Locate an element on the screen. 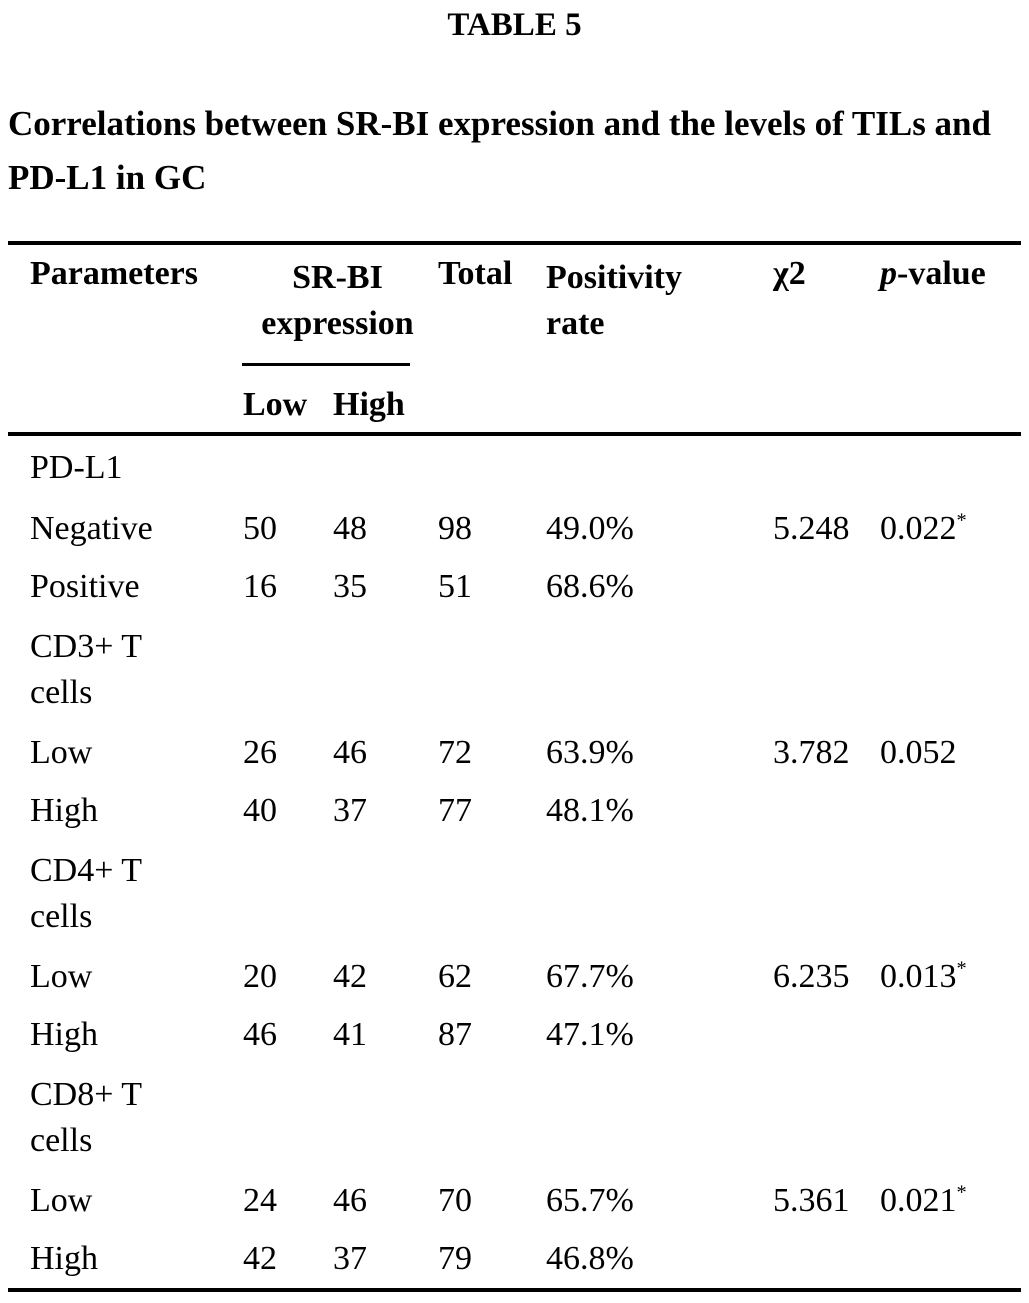 The height and width of the screenshot is (1303, 1029). header-high: High is located at coordinates (369, 404).